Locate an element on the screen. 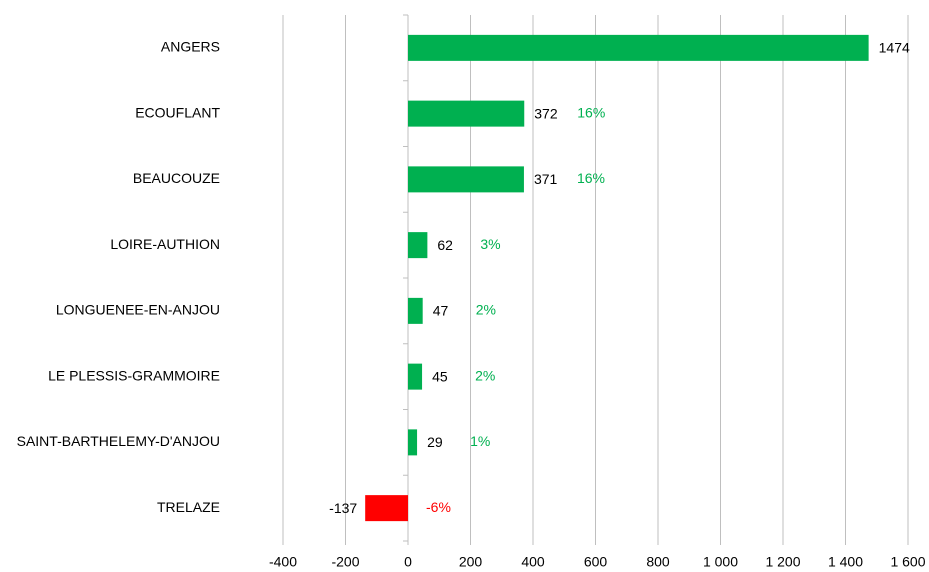 The width and height of the screenshot is (929, 572). x-tick-label: -200 is located at coordinates (345, 562).